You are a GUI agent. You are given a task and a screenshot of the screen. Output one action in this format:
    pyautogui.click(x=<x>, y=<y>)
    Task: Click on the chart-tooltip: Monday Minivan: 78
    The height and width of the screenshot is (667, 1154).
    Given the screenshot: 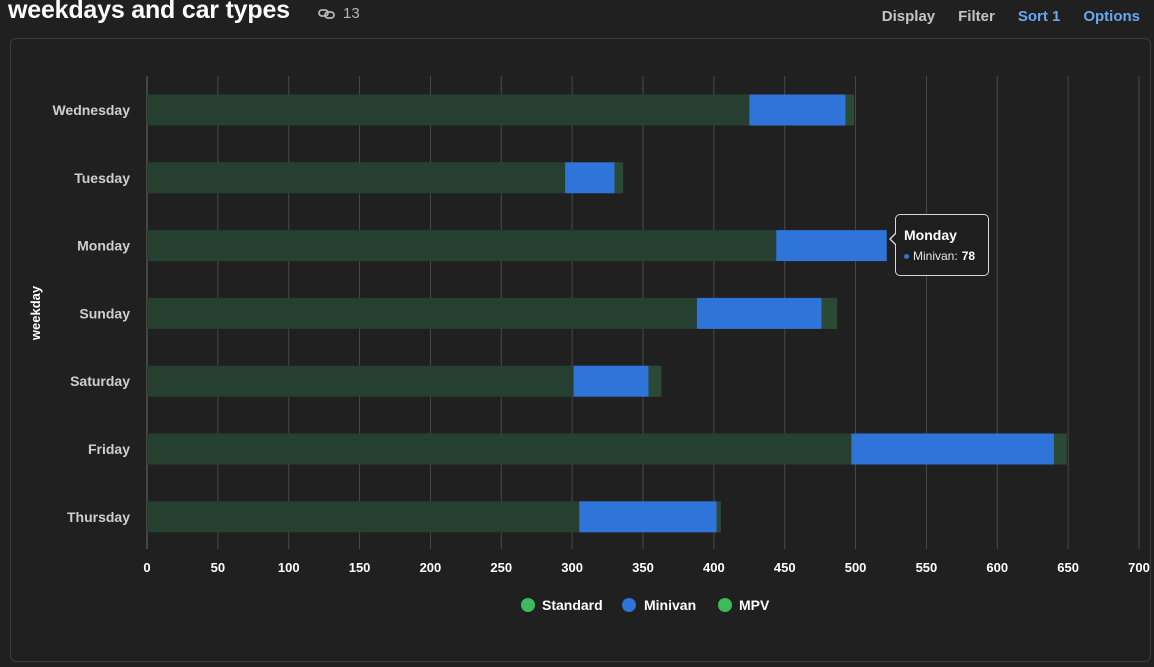 What is the action you would take?
    pyautogui.click(x=939, y=245)
    